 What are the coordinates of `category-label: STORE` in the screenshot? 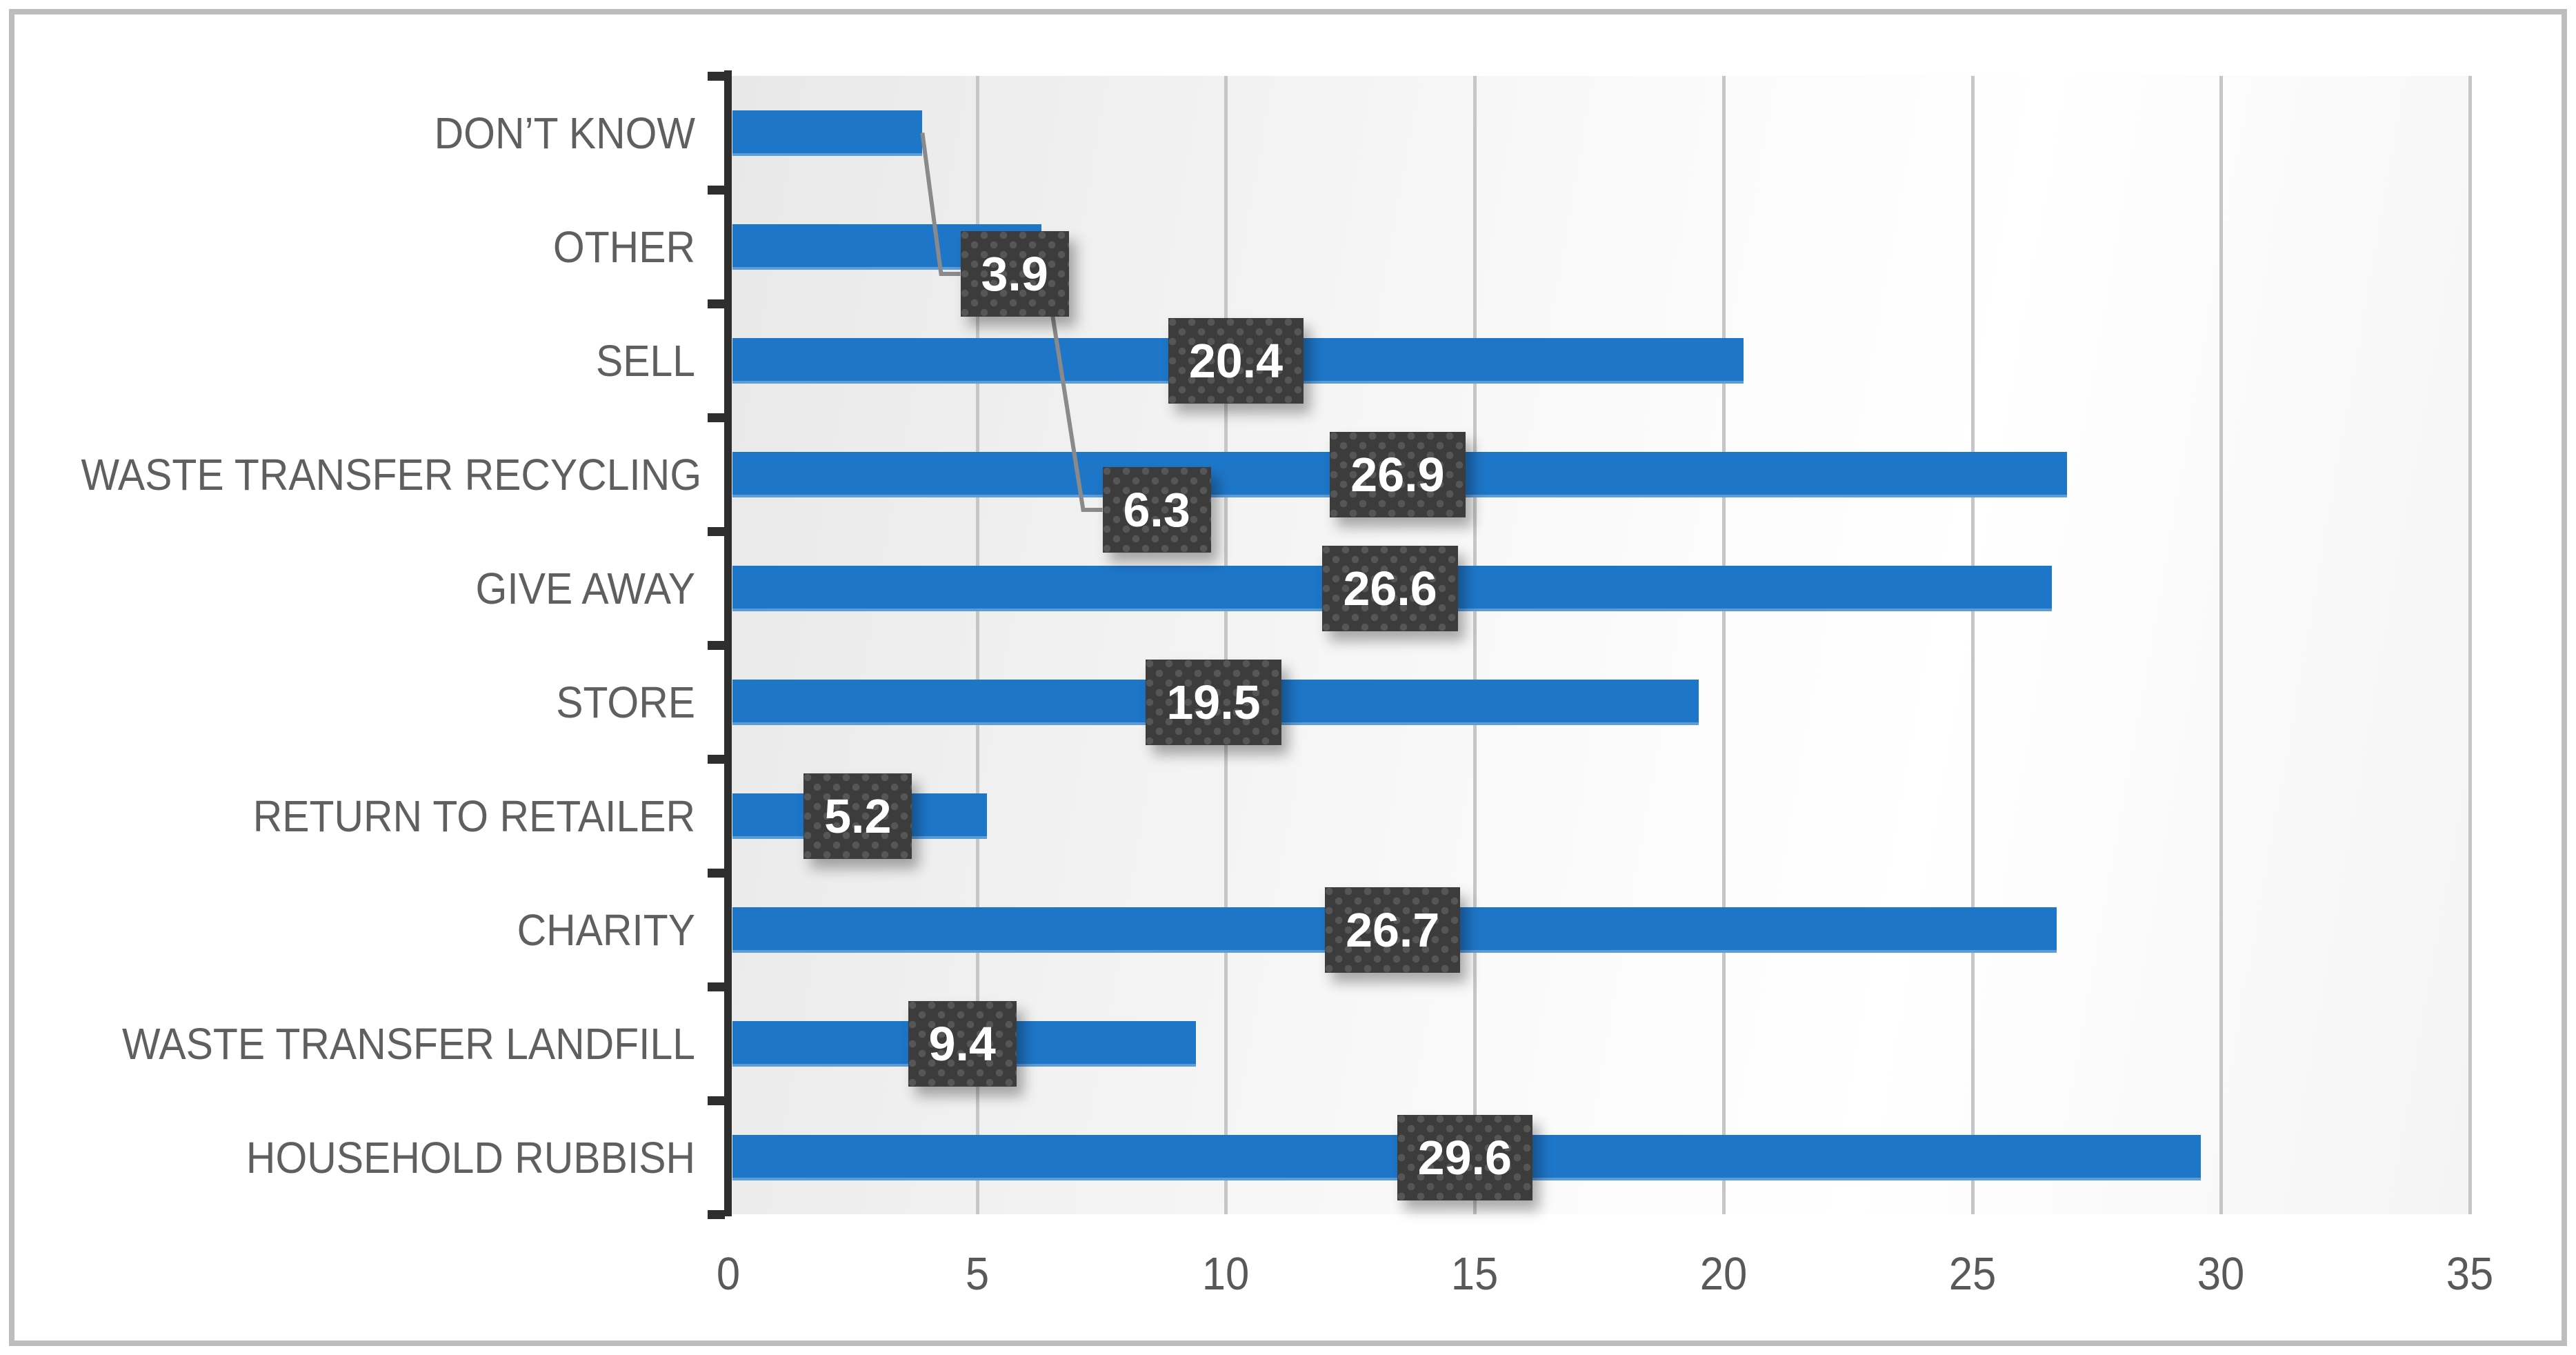 It's located at (625, 702).